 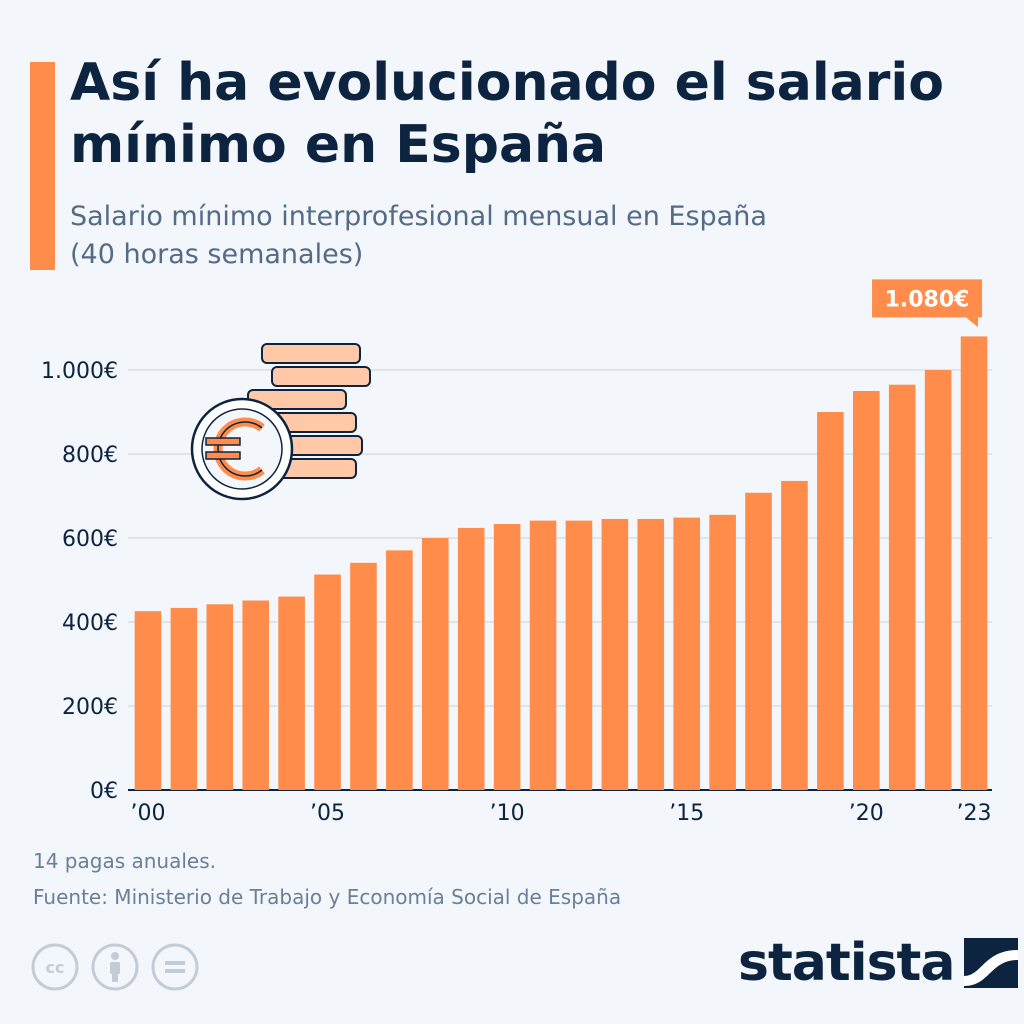 I want to click on callout-box, so click(x=927, y=298).